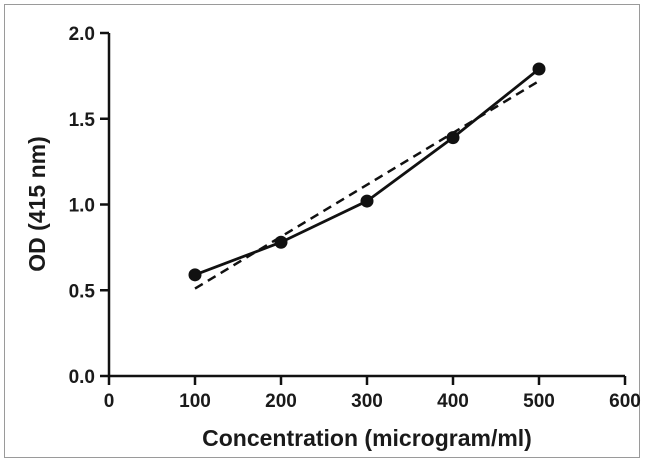 This screenshot has width=646, height=464. I want to click on x-tick-label: 0, so click(109, 401).